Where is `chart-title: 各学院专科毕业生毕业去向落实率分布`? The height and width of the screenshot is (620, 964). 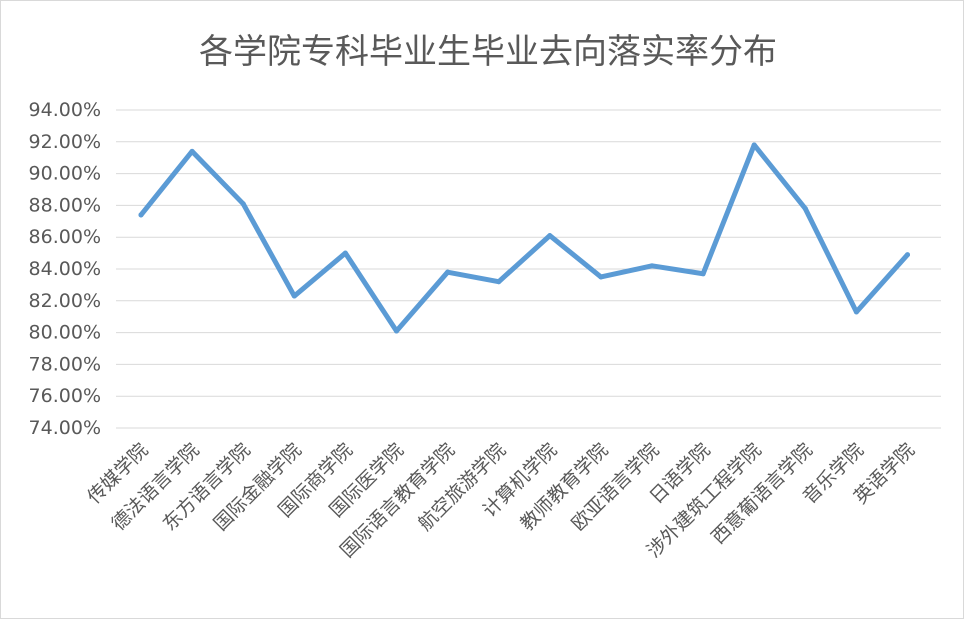 chart-title: 各学院专科毕业生毕业去向落实率分布 is located at coordinates (488, 52).